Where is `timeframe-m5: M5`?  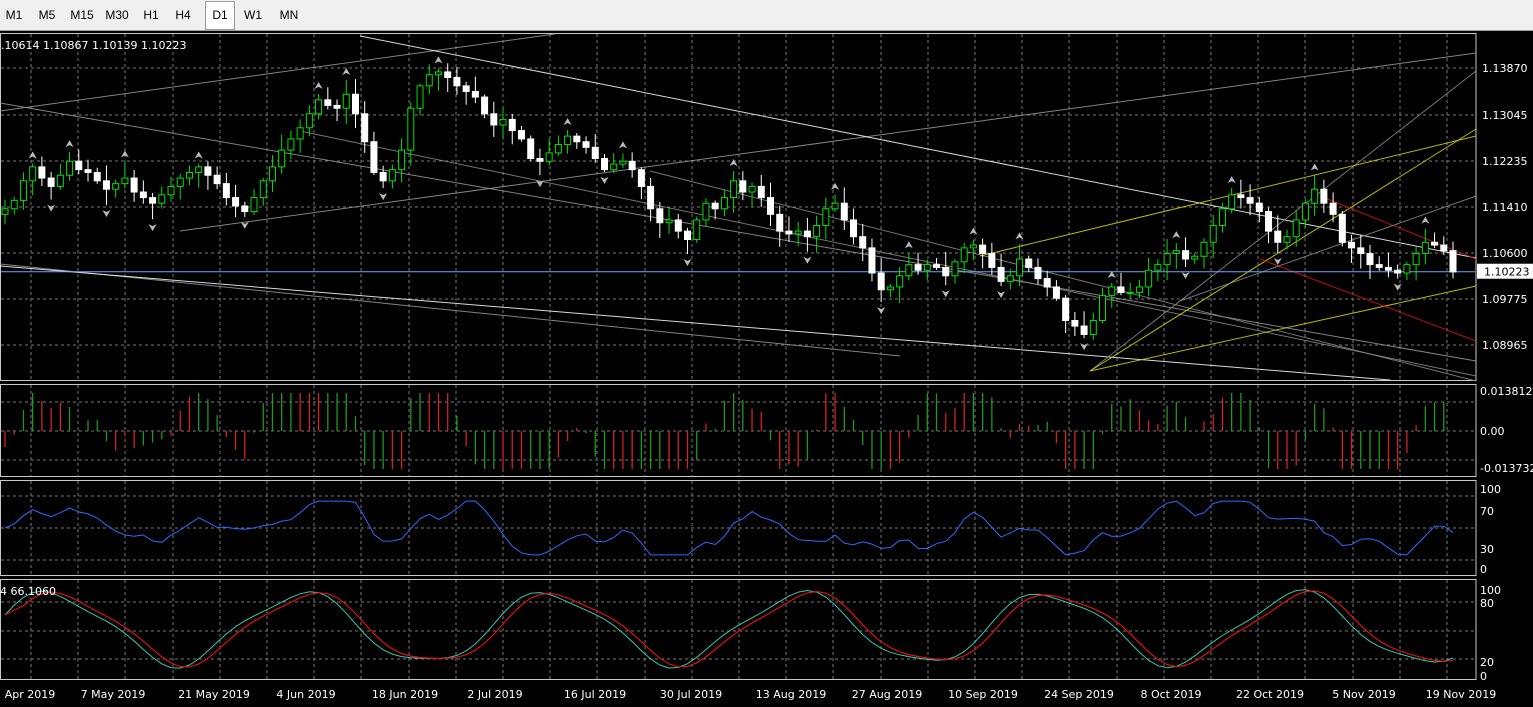 timeframe-m5: M5 is located at coordinates (47, 15).